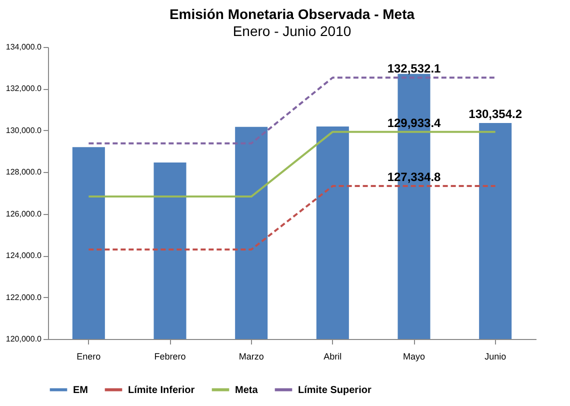  Describe the element at coordinates (246, 390) in the screenshot. I see `legend-label: Meta` at that location.